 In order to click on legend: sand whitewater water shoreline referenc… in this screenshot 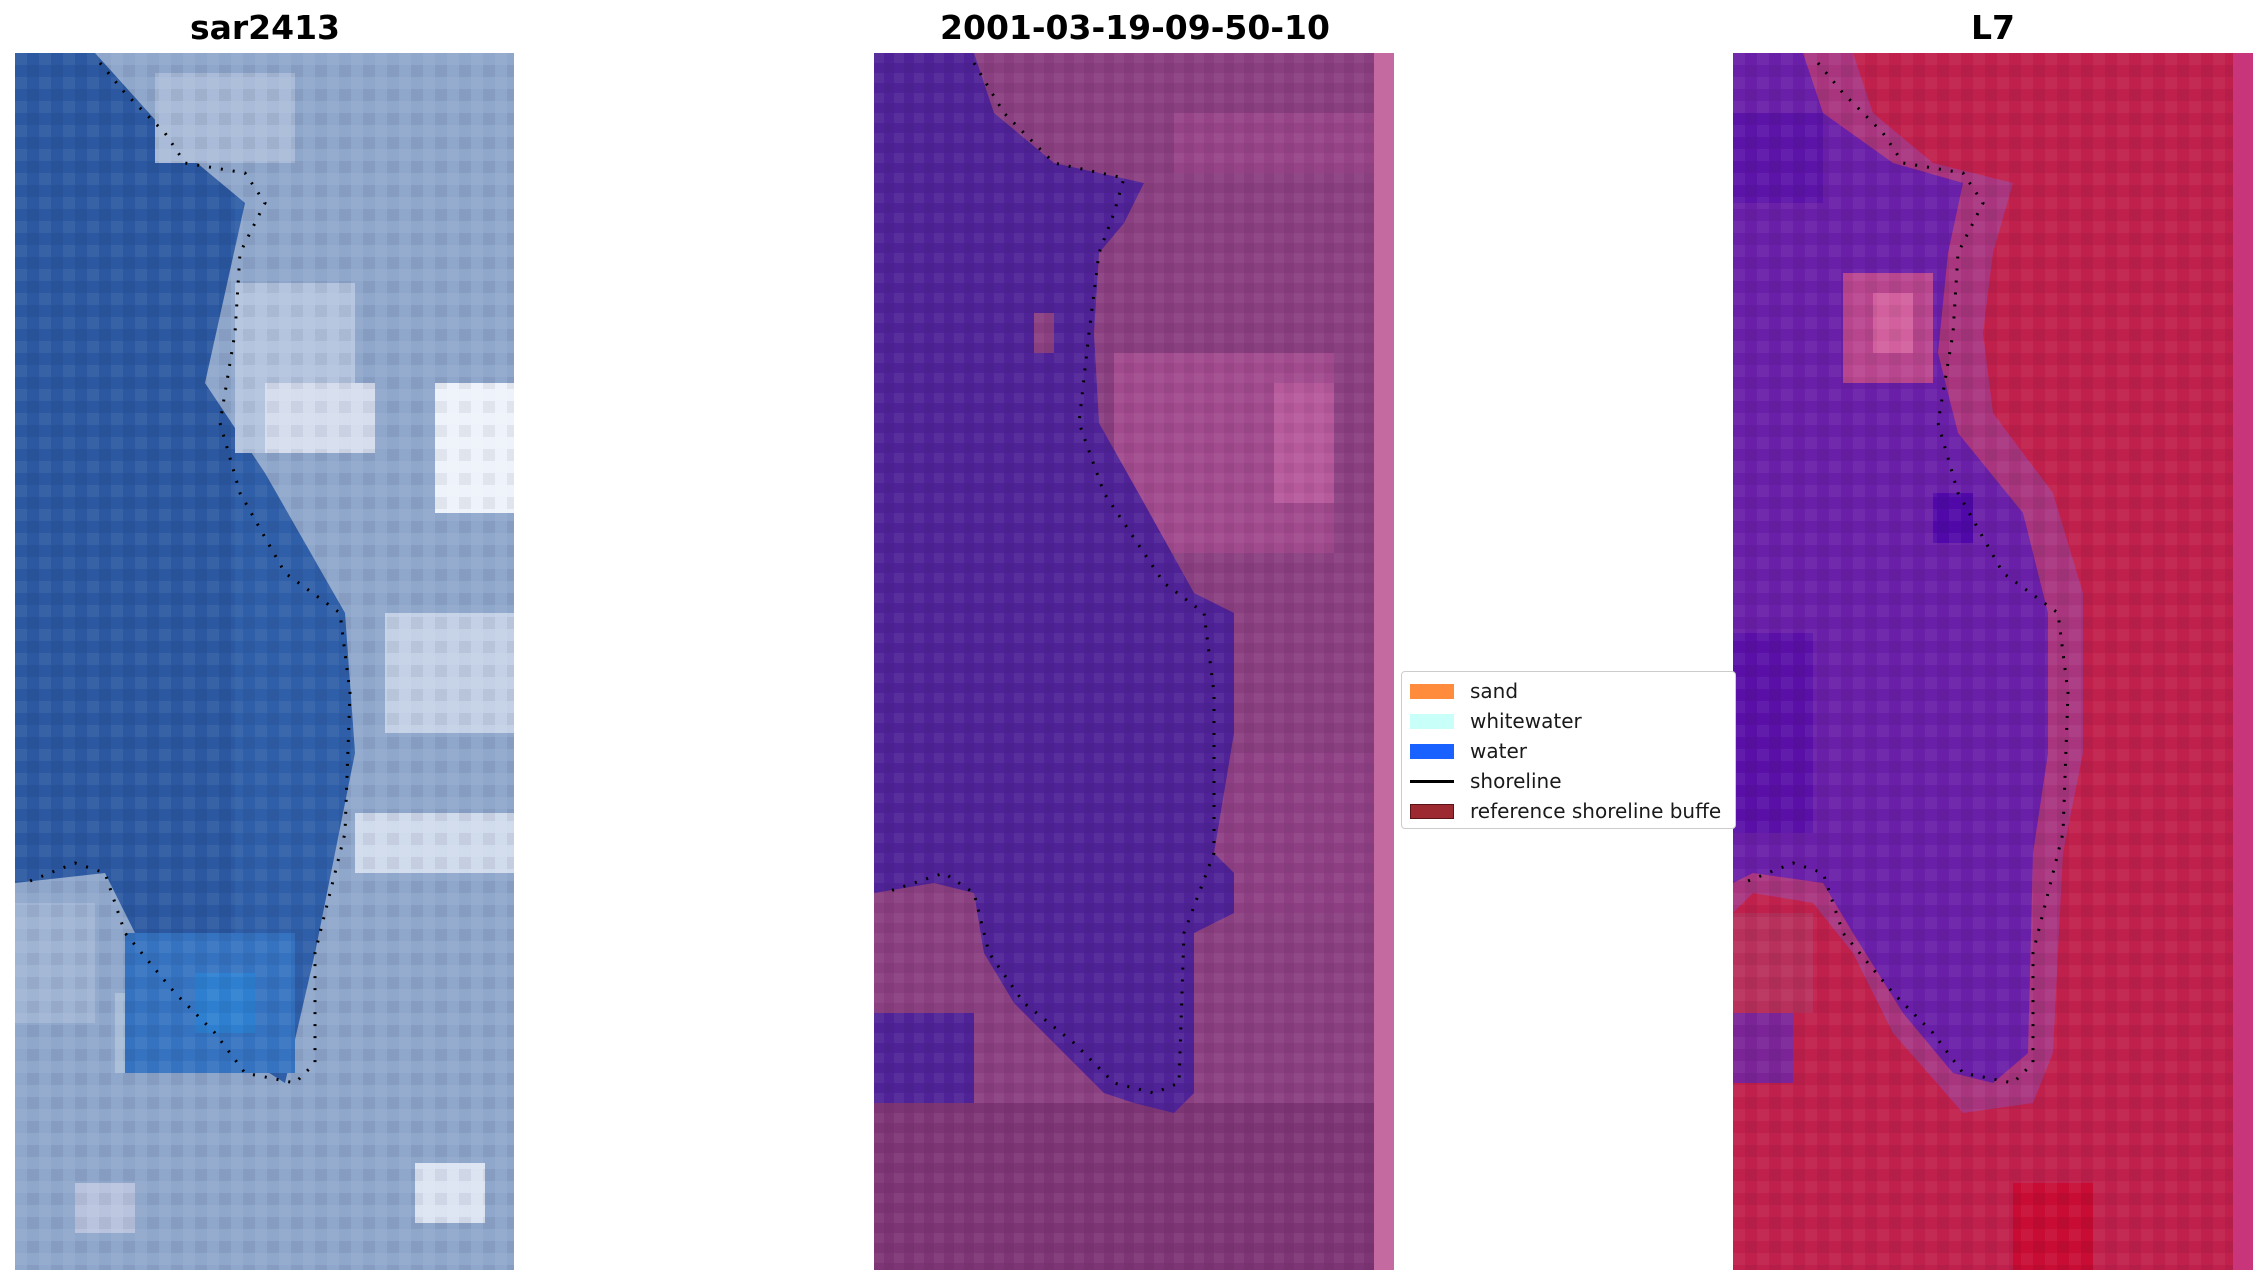, I will do `click(1568, 750)`.